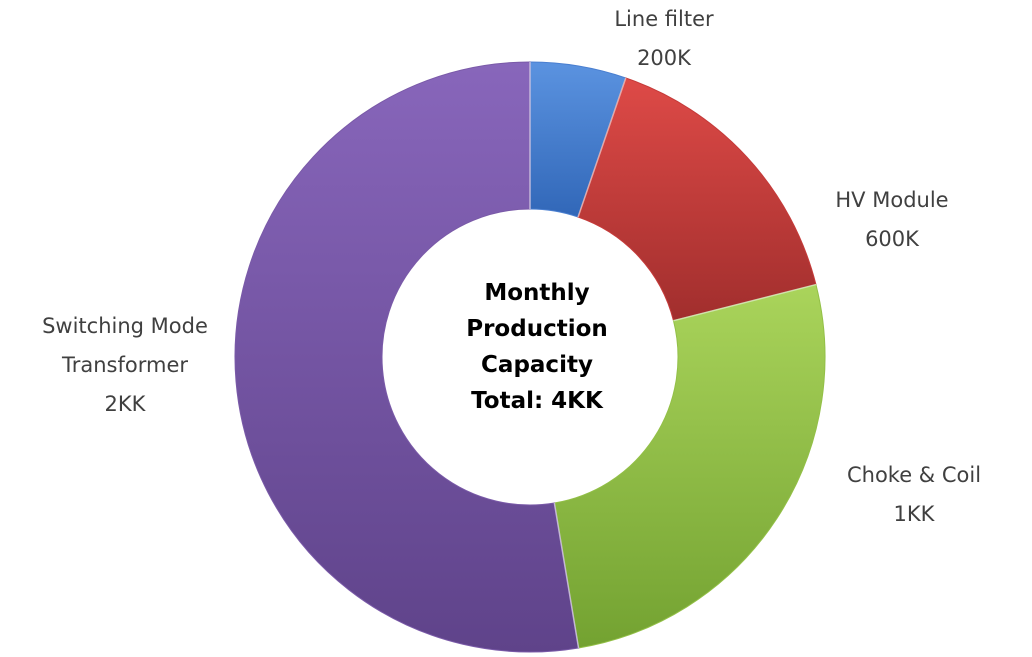 The height and width of the screenshot is (657, 1032). I want to click on slice-label: Line filter 200K, so click(664, 38).